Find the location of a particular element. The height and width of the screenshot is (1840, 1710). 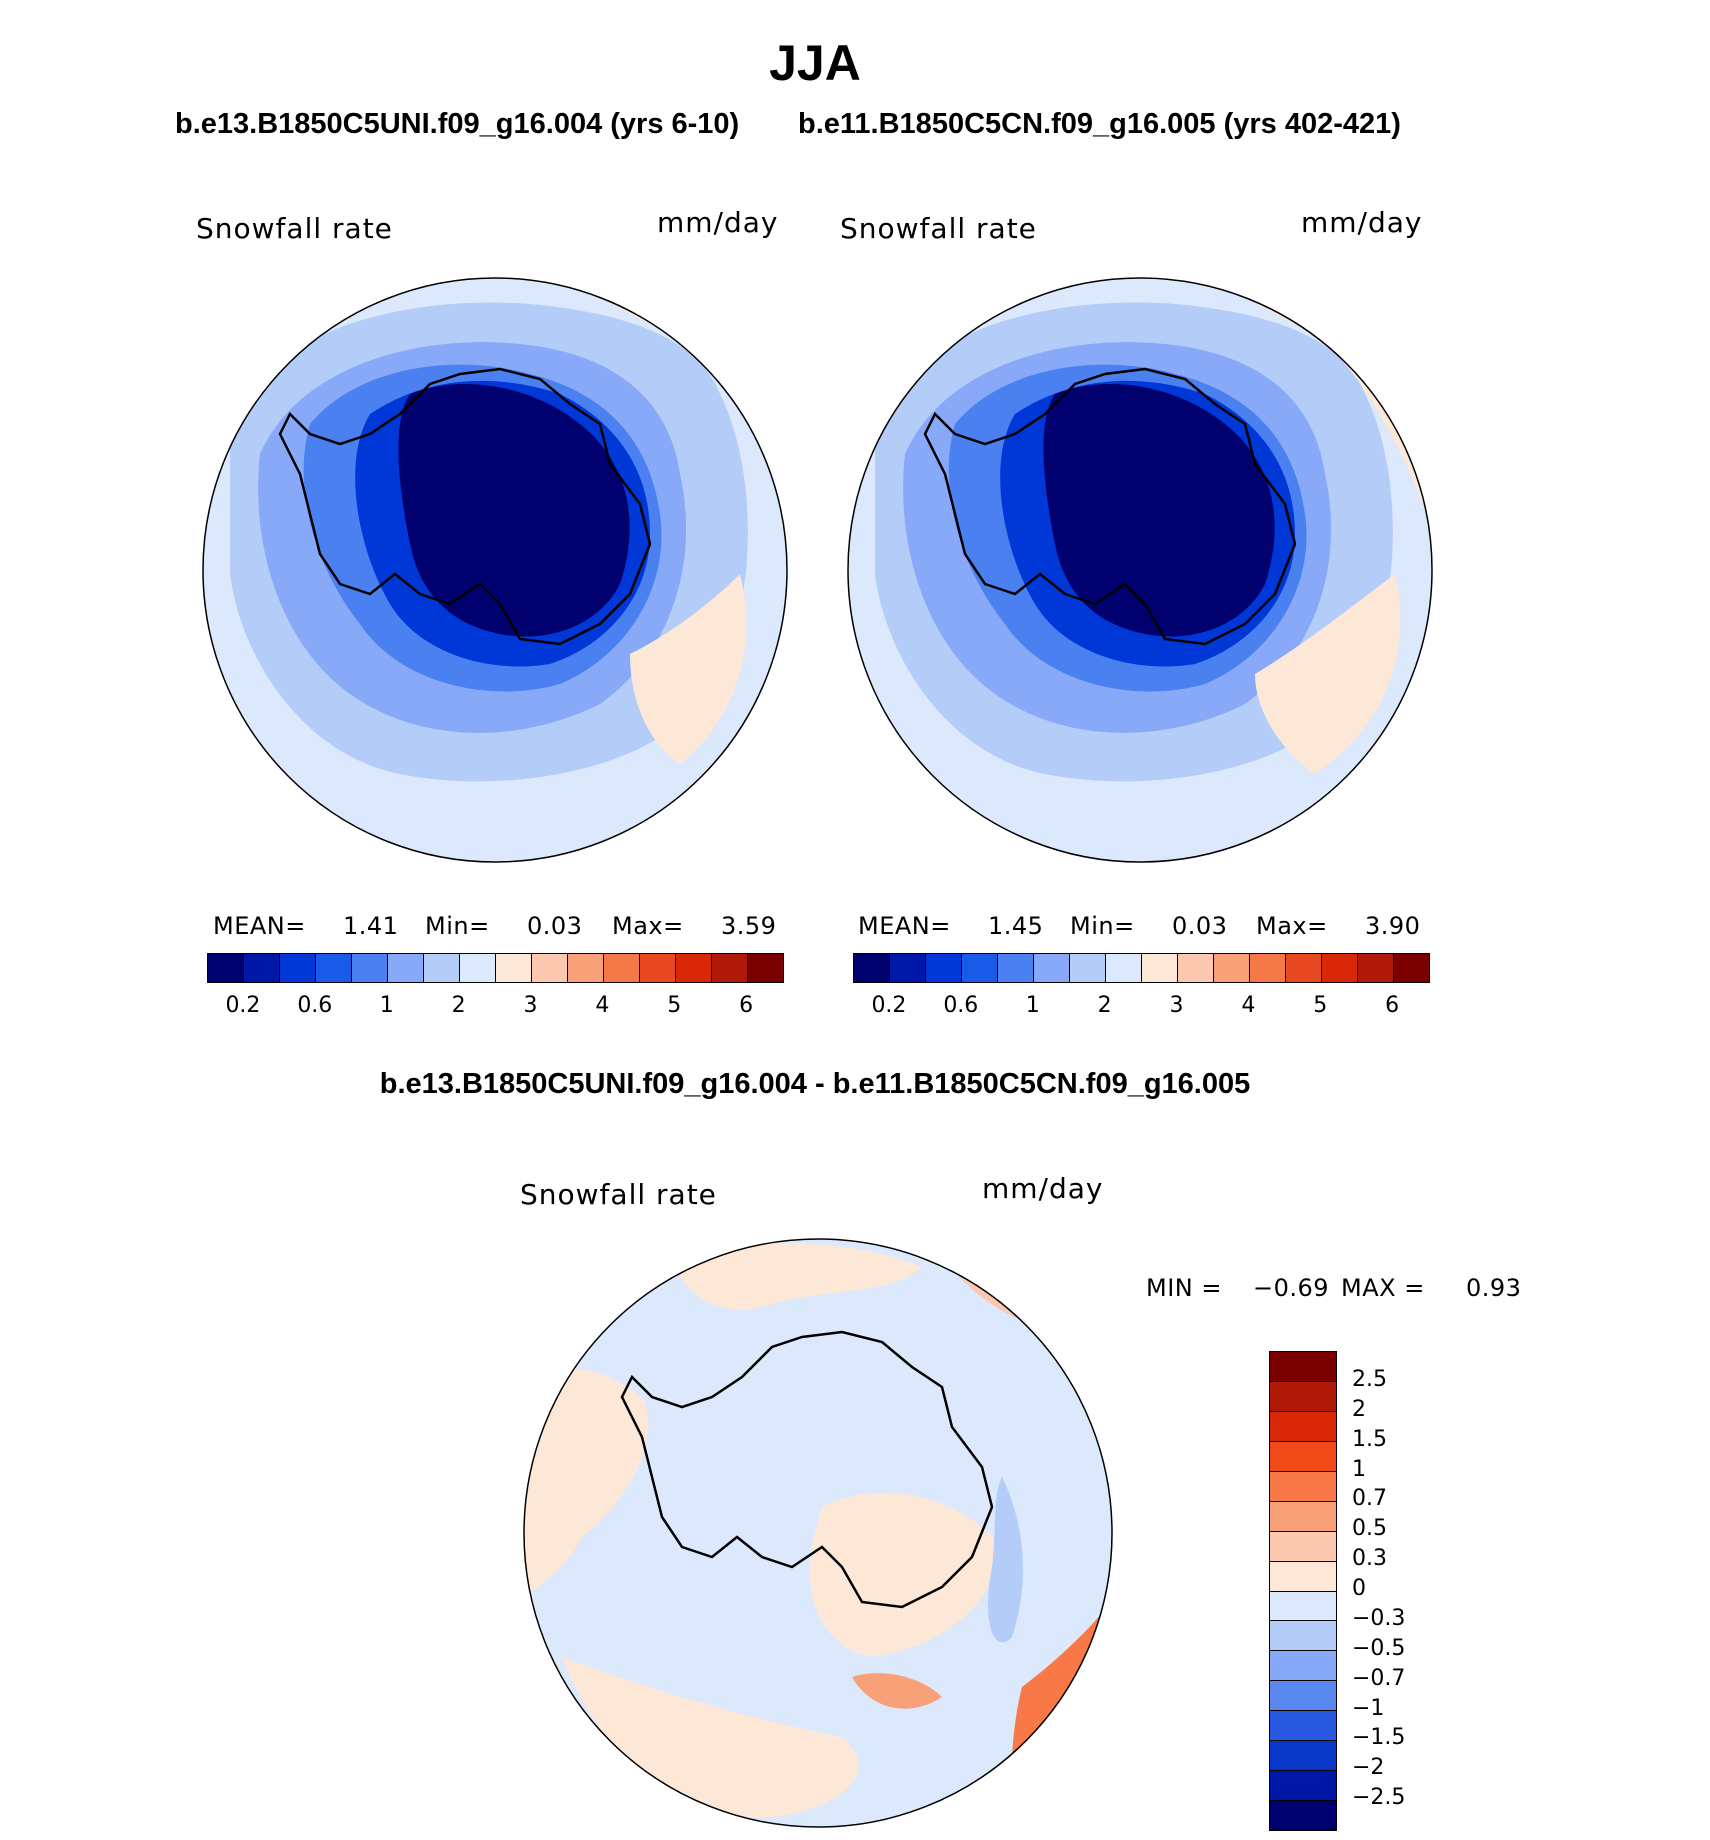

colorbar-tick-label: −1.5 is located at coordinates (1379, 1738).